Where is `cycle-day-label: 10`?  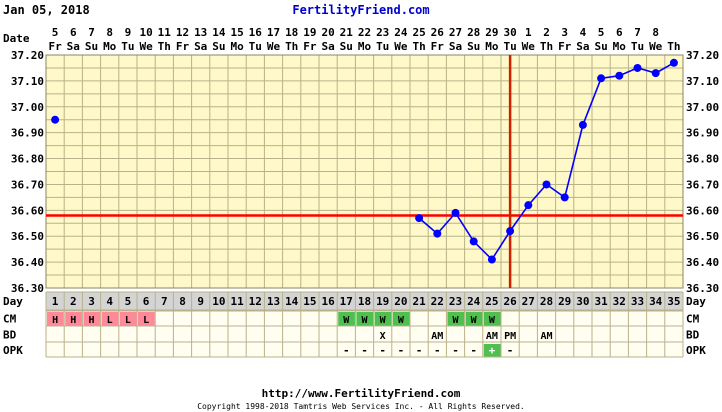
cycle-day-label: 10 is located at coordinates (218, 301).